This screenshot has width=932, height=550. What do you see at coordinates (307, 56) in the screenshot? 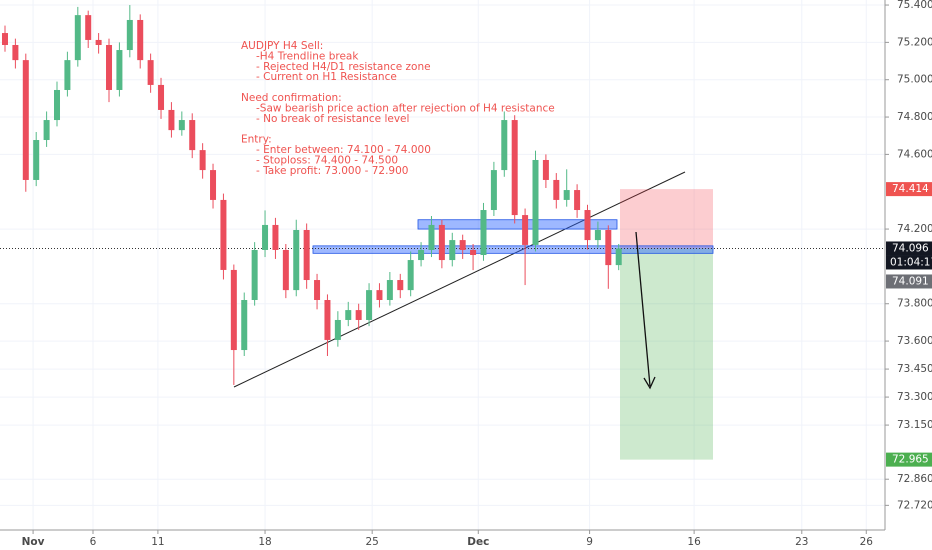
I see `note-item: -H4 Trendline break` at bounding box center [307, 56].